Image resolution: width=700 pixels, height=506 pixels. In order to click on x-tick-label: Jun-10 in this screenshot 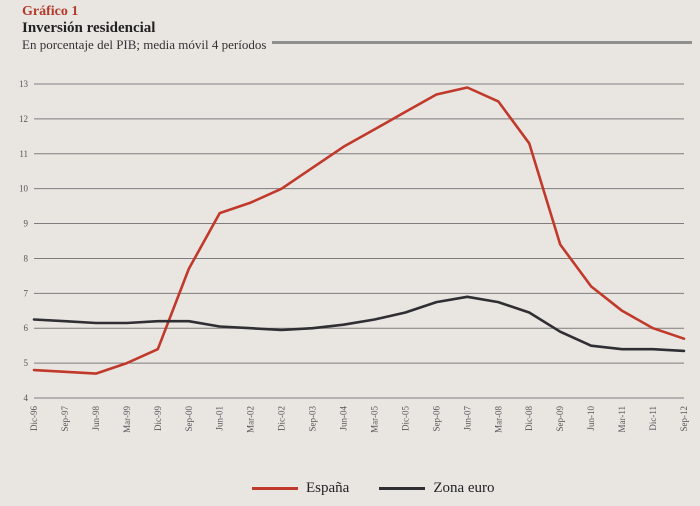, I will do `click(591, 418)`.